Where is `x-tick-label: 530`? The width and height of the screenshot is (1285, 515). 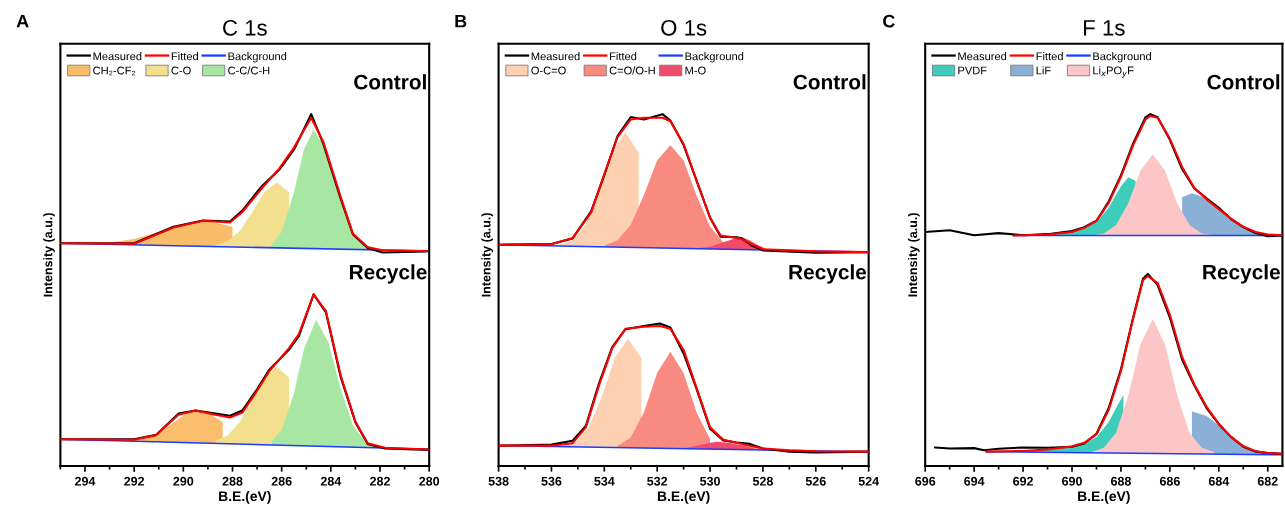
x-tick-label: 530 is located at coordinates (710, 481).